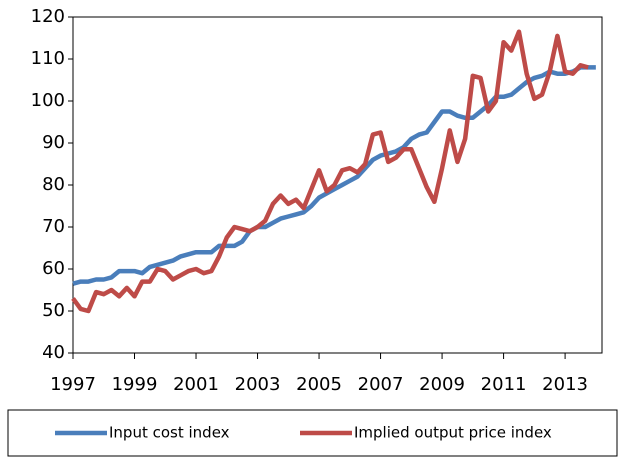 The height and width of the screenshot is (472, 626). I want to click on y-tick-label: 90, so click(53, 142).